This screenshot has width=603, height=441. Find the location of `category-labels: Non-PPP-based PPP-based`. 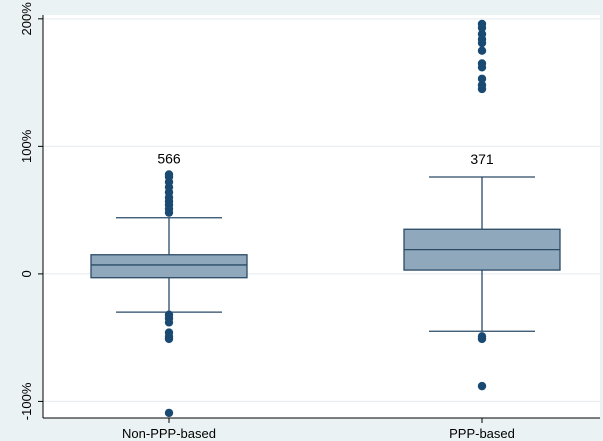

category-labels: Non-PPP-based PPP-based is located at coordinates (318, 429).